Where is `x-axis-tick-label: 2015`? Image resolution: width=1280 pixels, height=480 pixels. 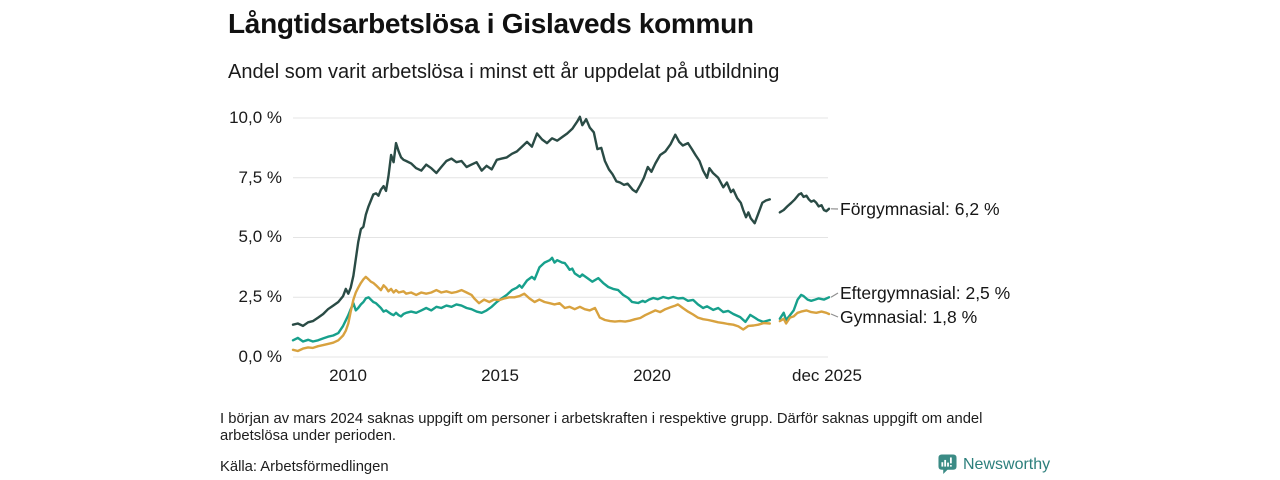
x-axis-tick-label: 2015 is located at coordinates (500, 375).